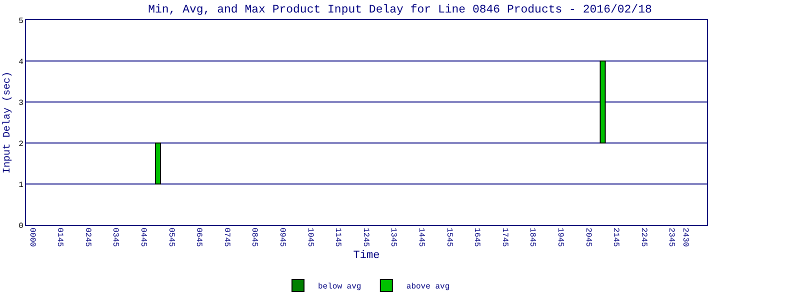 The width and height of the screenshot is (800, 300). I want to click on x-tick-label: 0545, so click(171, 237).